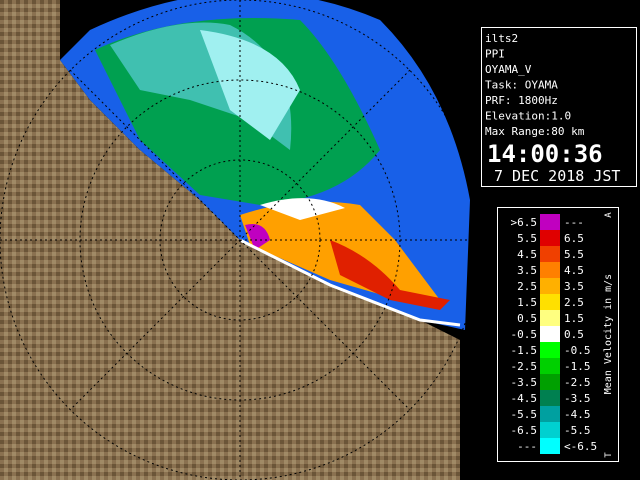  I want to click on legend-right: -0.5, so click(577, 350).